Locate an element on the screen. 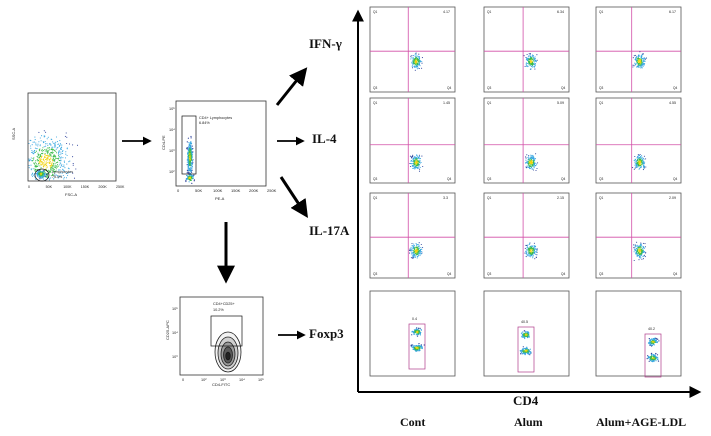 Image resolution: width=711 pixels, height=436 pixels. foxp3-panel: 0.4 is located at coordinates (412, 333).